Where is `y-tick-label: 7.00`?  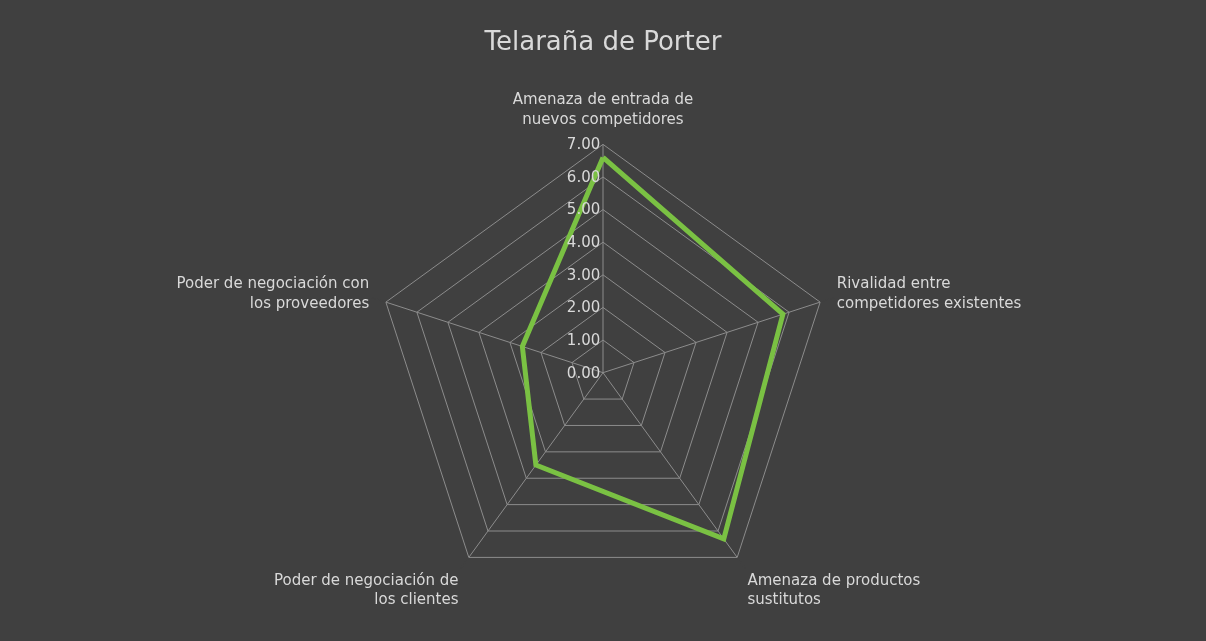 y-tick-label: 7.00 is located at coordinates (583, 144).